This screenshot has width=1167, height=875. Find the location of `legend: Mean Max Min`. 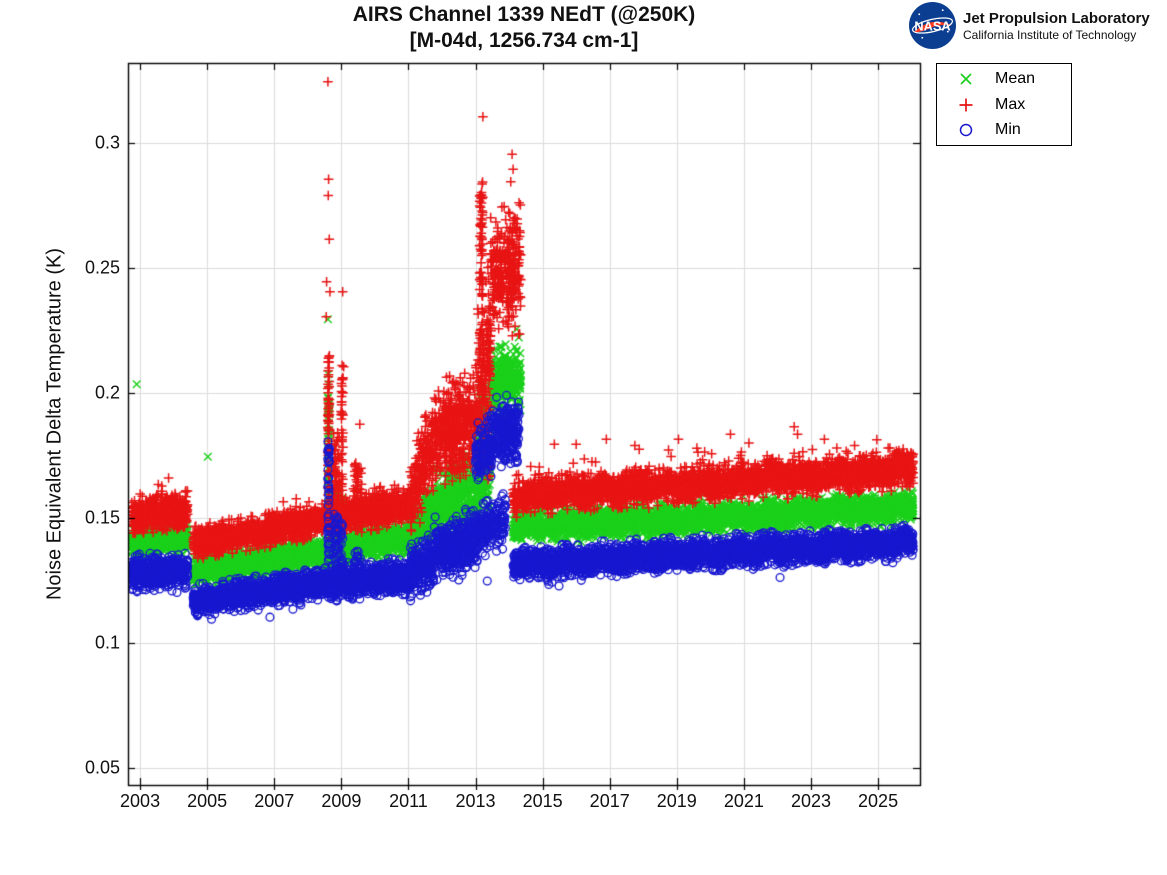

legend: Mean Max Min is located at coordinates (1004, 104).